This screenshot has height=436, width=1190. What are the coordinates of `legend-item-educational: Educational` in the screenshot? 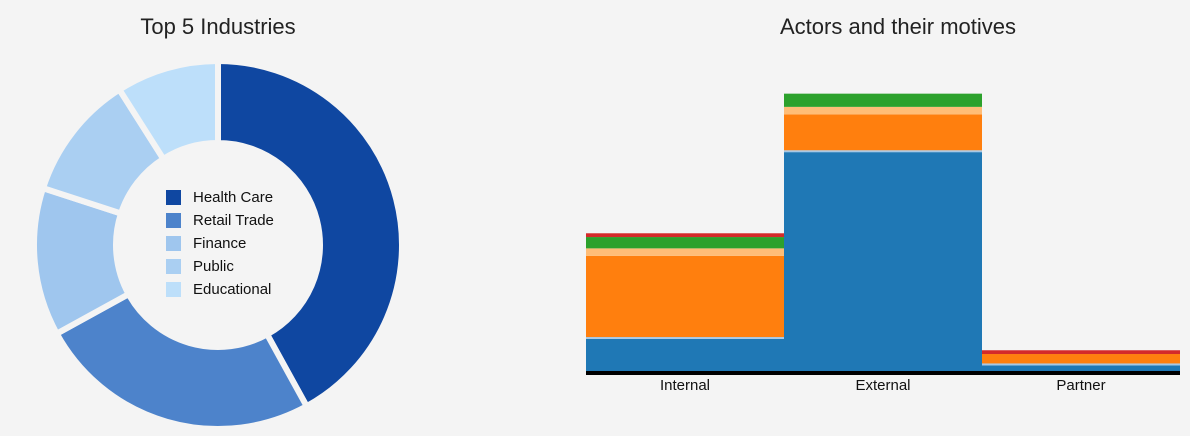 It's located at (241, 289).